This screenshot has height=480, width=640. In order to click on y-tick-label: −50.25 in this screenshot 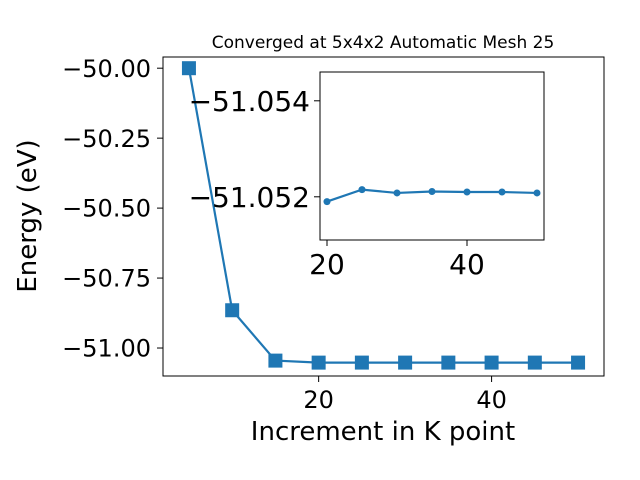, I will do `click(106, 139)`.